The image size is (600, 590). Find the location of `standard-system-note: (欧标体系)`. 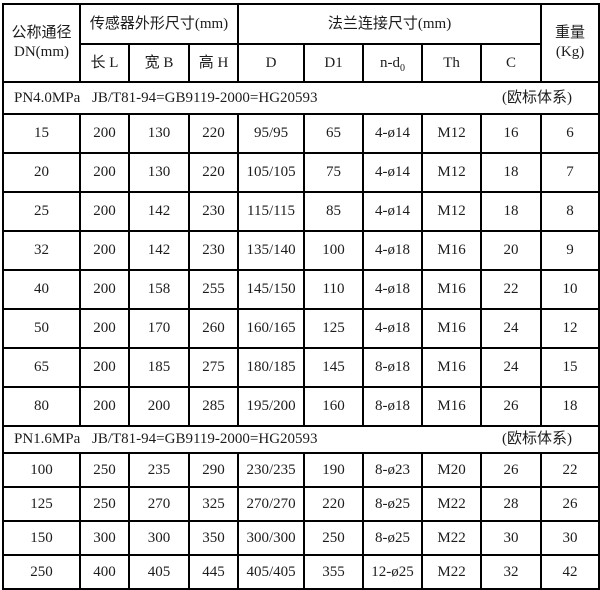

standard-system-note: (欧标体系) is located at coordinates (537, 97).